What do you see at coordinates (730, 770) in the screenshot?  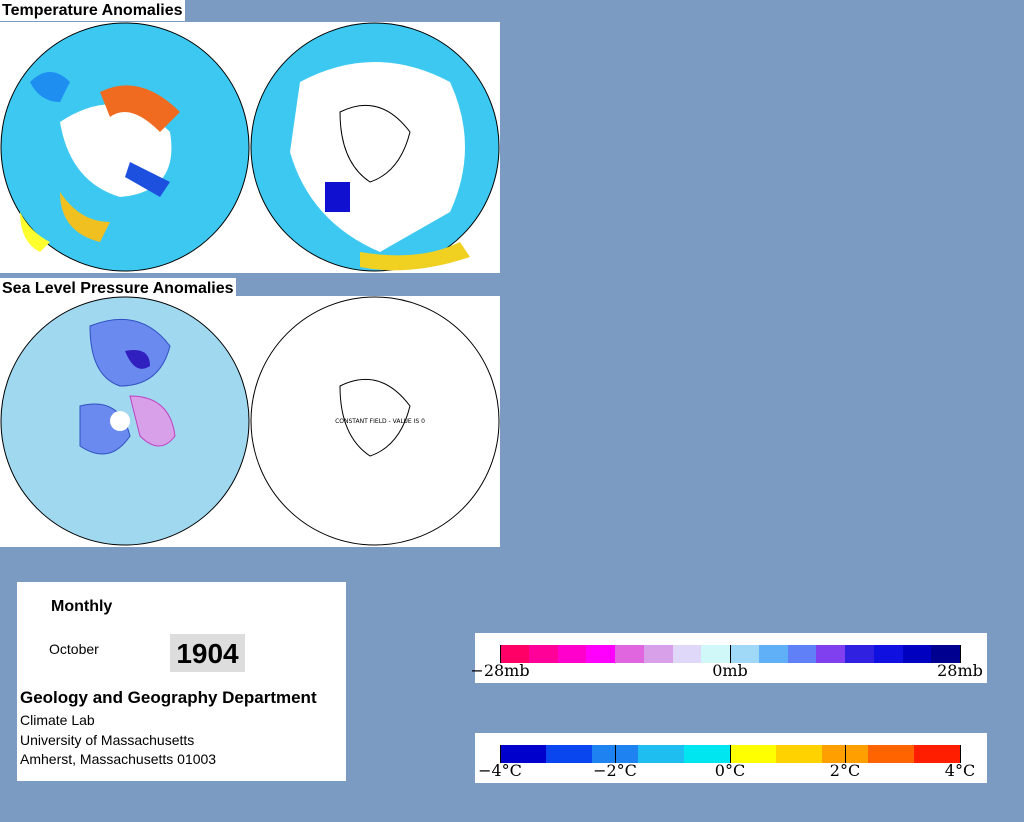 I see `legend-label: 0°C` at bounding box center [730, 770].